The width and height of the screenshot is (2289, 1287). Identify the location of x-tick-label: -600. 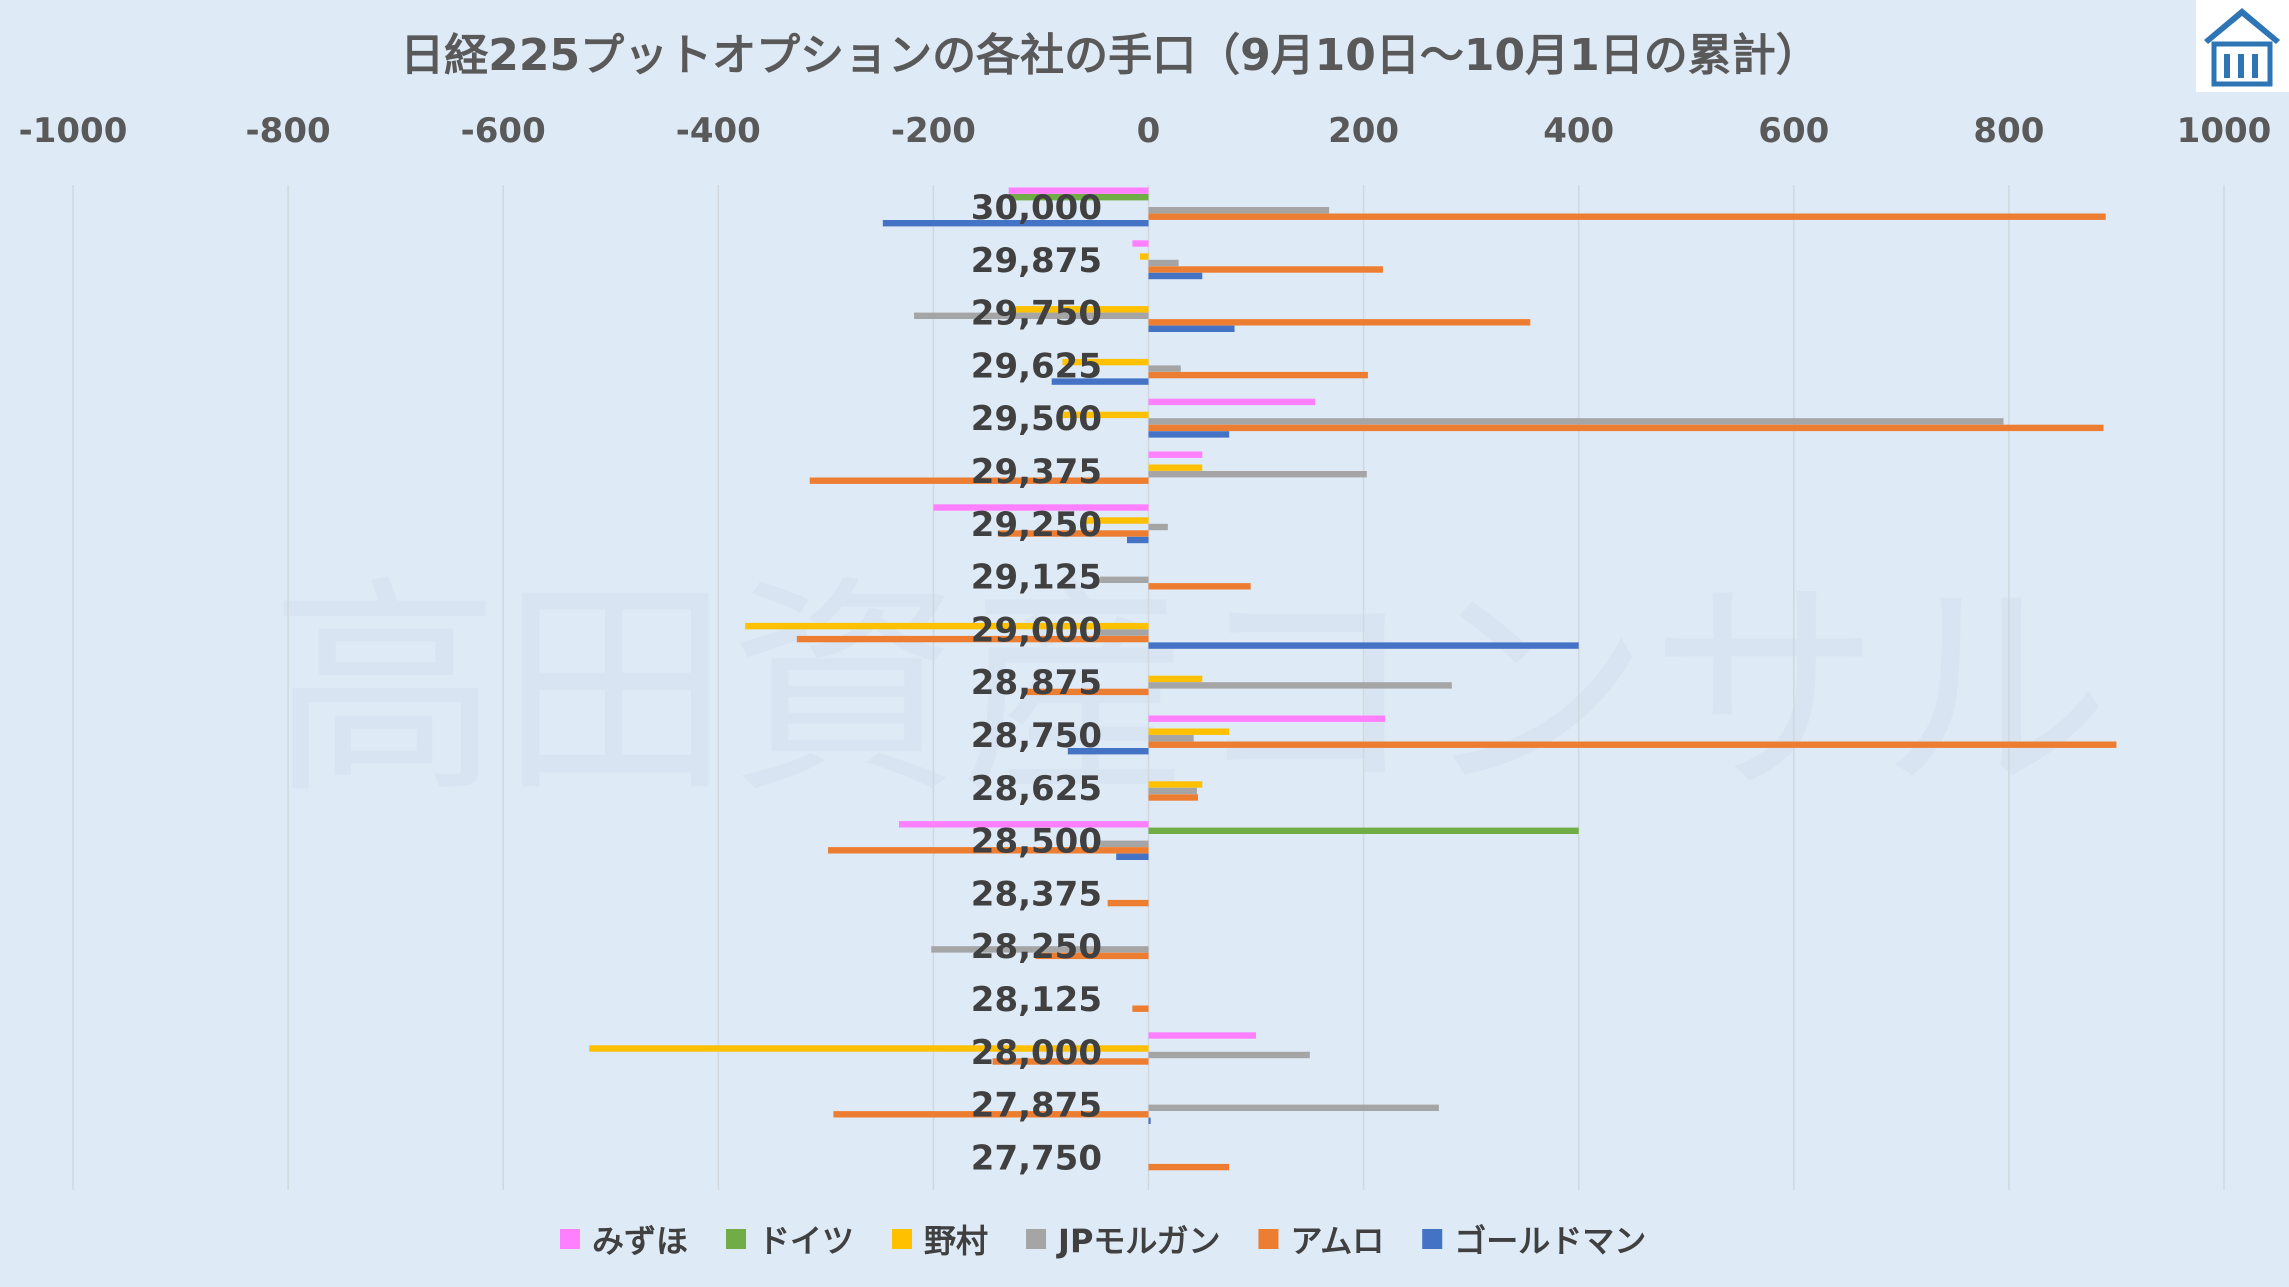
(503, 131).